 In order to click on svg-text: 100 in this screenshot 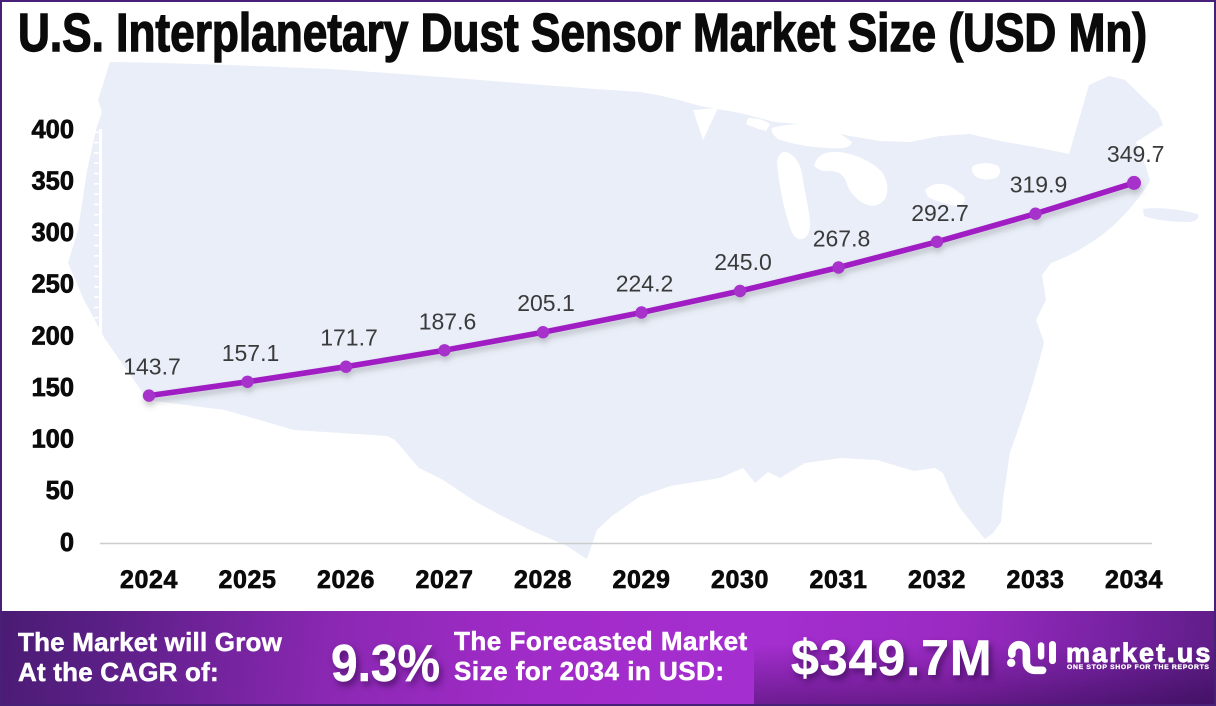, I will do `click(52, 440)`.